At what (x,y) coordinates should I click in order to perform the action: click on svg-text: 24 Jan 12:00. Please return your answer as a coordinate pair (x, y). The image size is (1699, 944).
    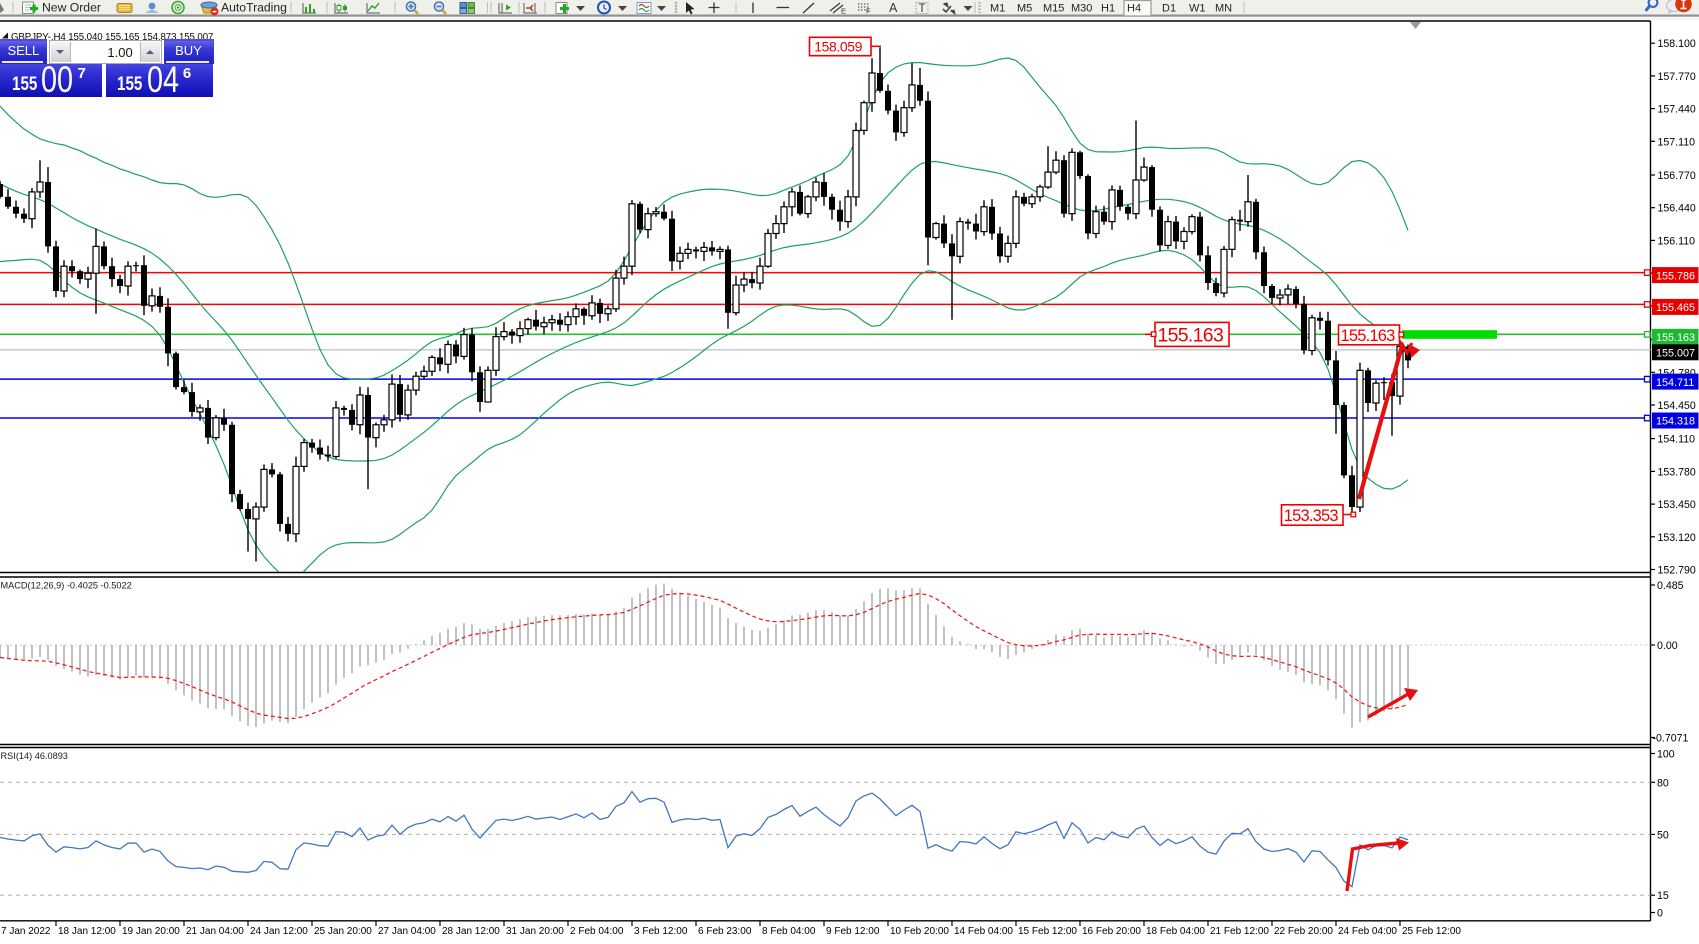
    Looking at the image, I should click on (279, 931).